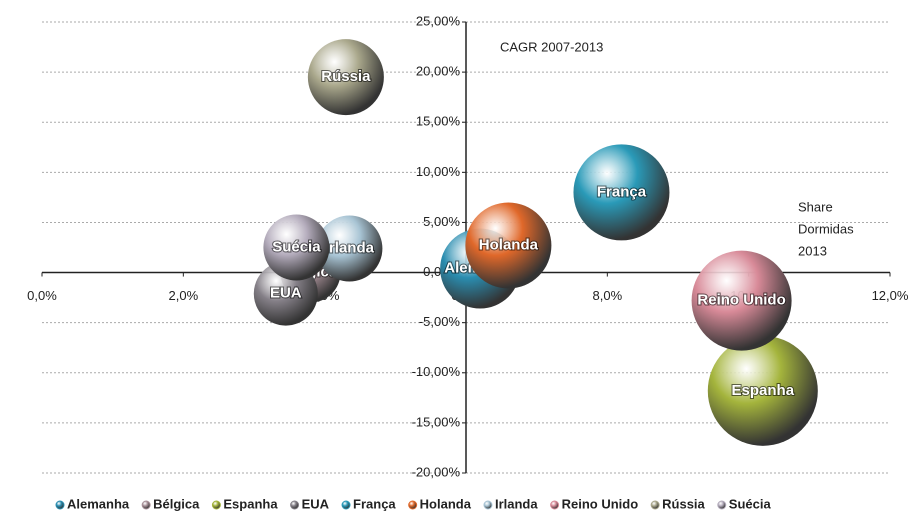 The image size is (914, 522). I want to click on legend-label: Rússia, so click(683, 503).